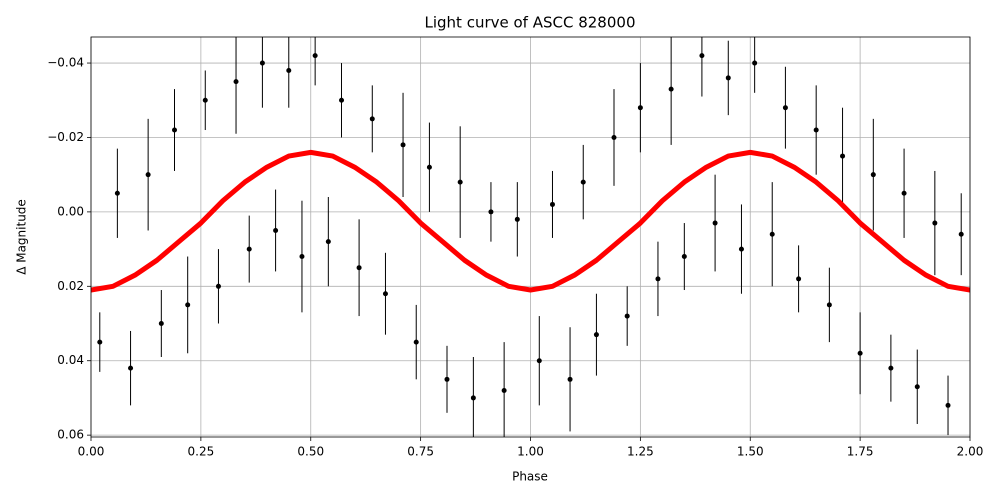 The height and width of the screenshot is (500, 1000). I want to click on y-tick-label: −0.02, so click(65, 137).